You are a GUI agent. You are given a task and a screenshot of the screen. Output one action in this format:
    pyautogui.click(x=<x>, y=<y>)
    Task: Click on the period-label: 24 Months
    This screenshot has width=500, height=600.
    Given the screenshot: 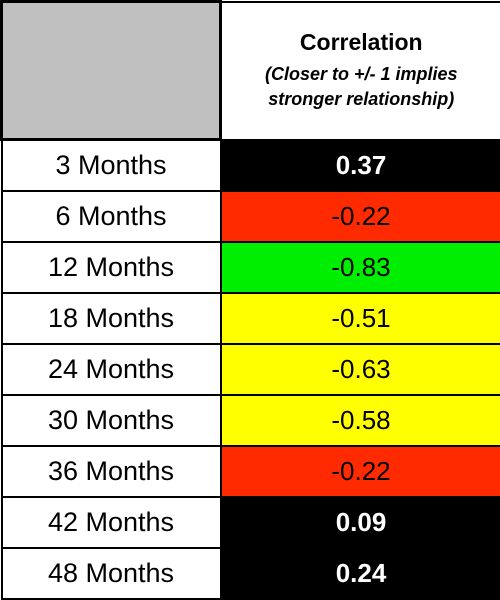 What is the action you would take?
    pyautogui.click(x=111, y=369)
    